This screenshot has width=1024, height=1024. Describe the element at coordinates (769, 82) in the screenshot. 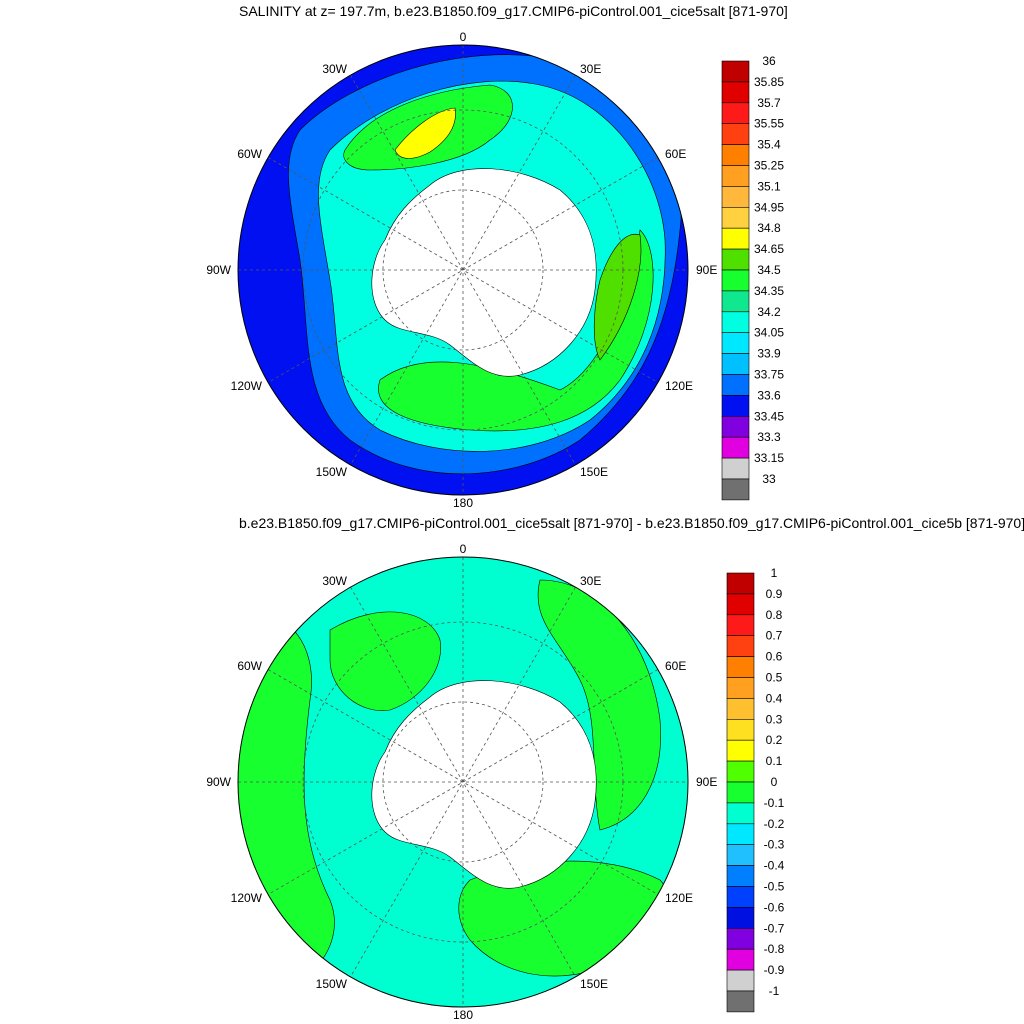

I see `top-colorbar-label: 35.85` at that location.